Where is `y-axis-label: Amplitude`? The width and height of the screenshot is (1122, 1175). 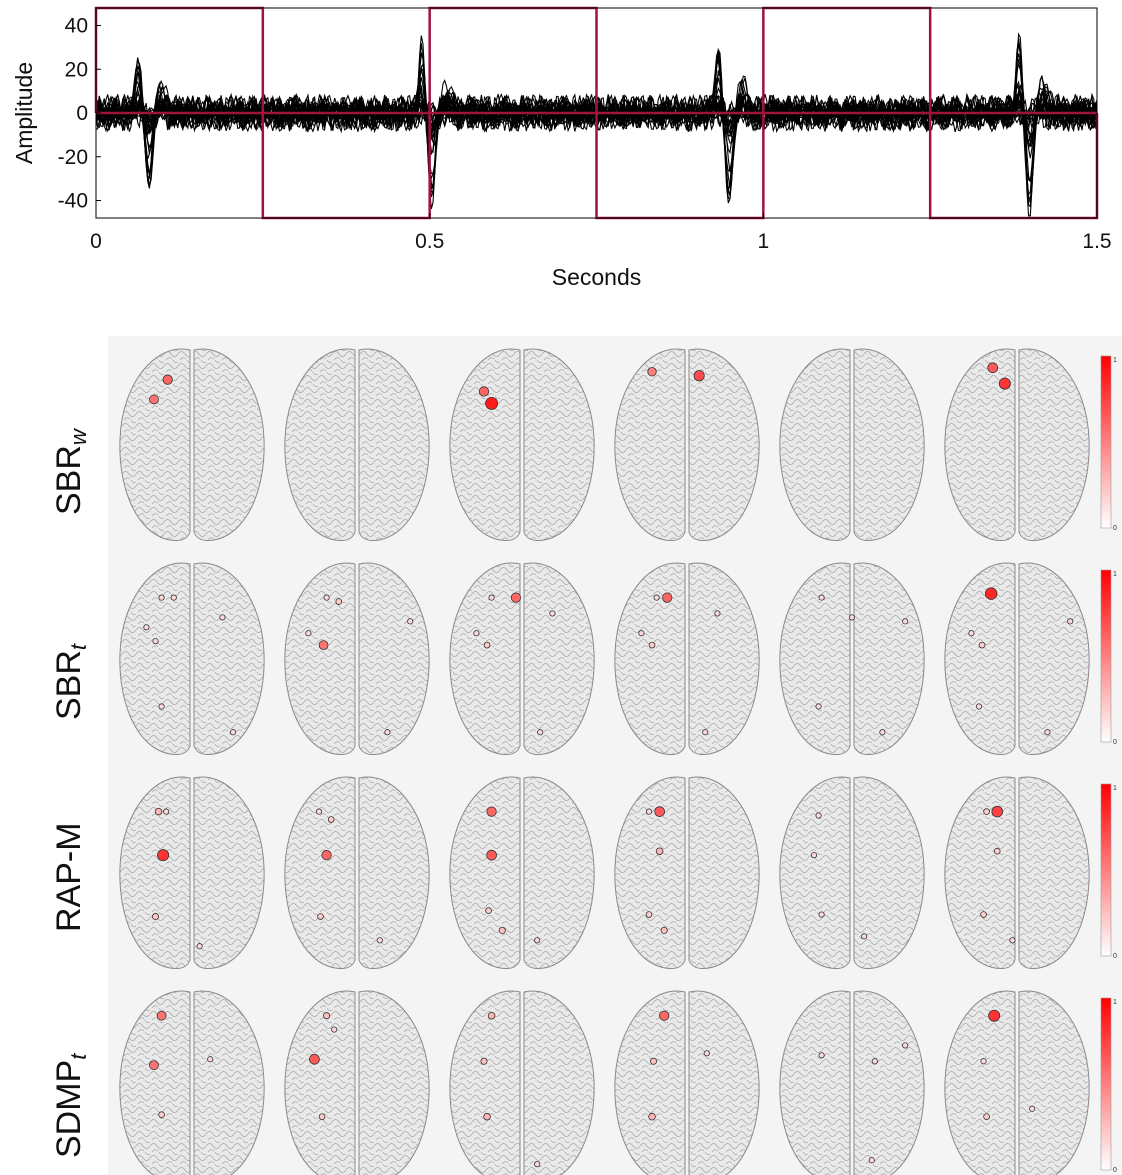
y-axis-label: Amplitude is located at coordinates (24, 113).